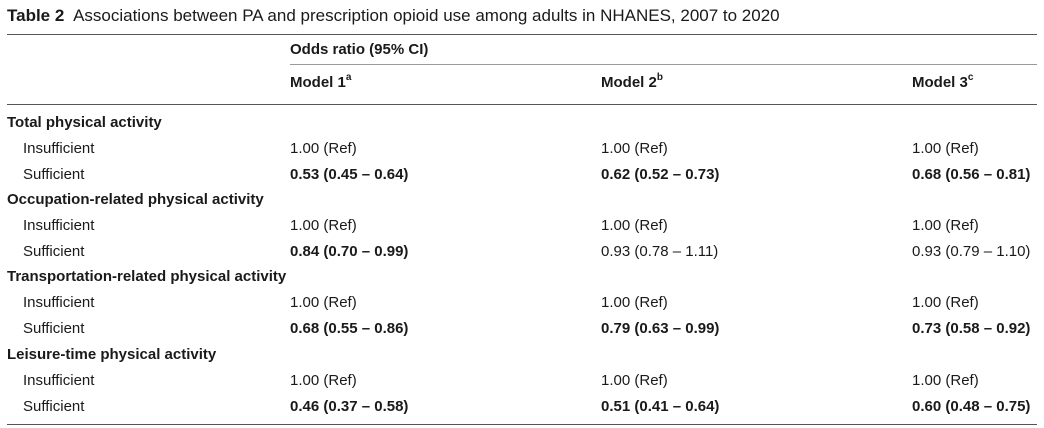  I want to click on top-rule, so click(522, 34).